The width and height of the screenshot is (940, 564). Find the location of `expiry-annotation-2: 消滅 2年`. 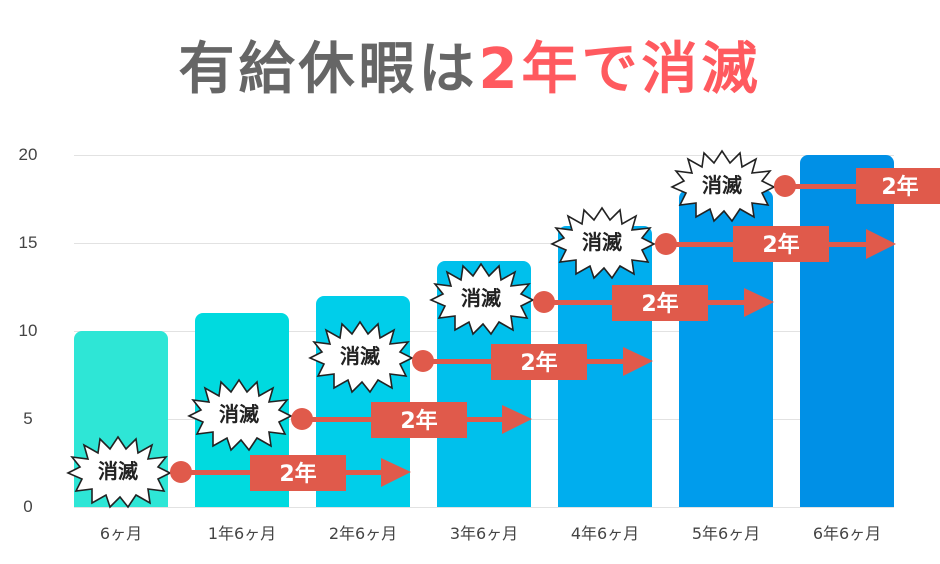

expiry-annotation-2: 消滅 2年 is located at coordinates (360, 415).